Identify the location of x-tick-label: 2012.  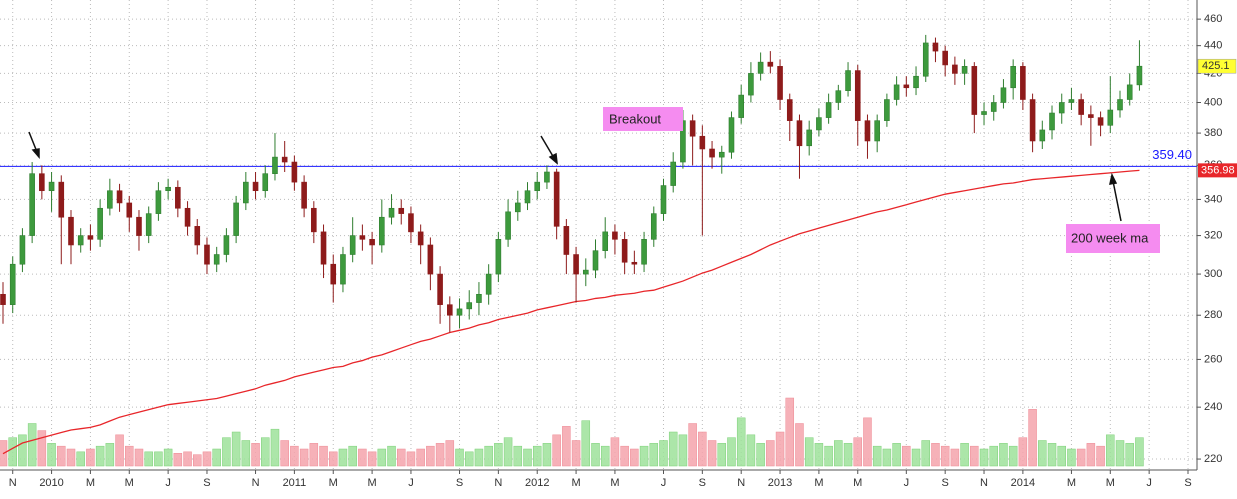
(537, 483).